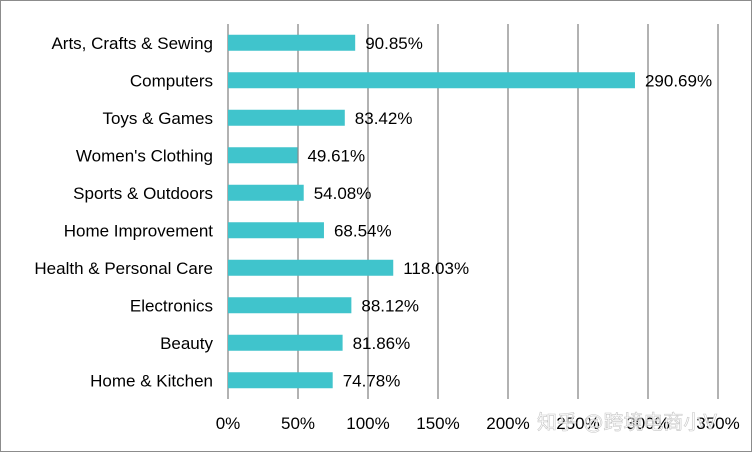  Describe the element at coordinates (343, 193) in the screenshot. I see `data-label: 54.08%` at that location.